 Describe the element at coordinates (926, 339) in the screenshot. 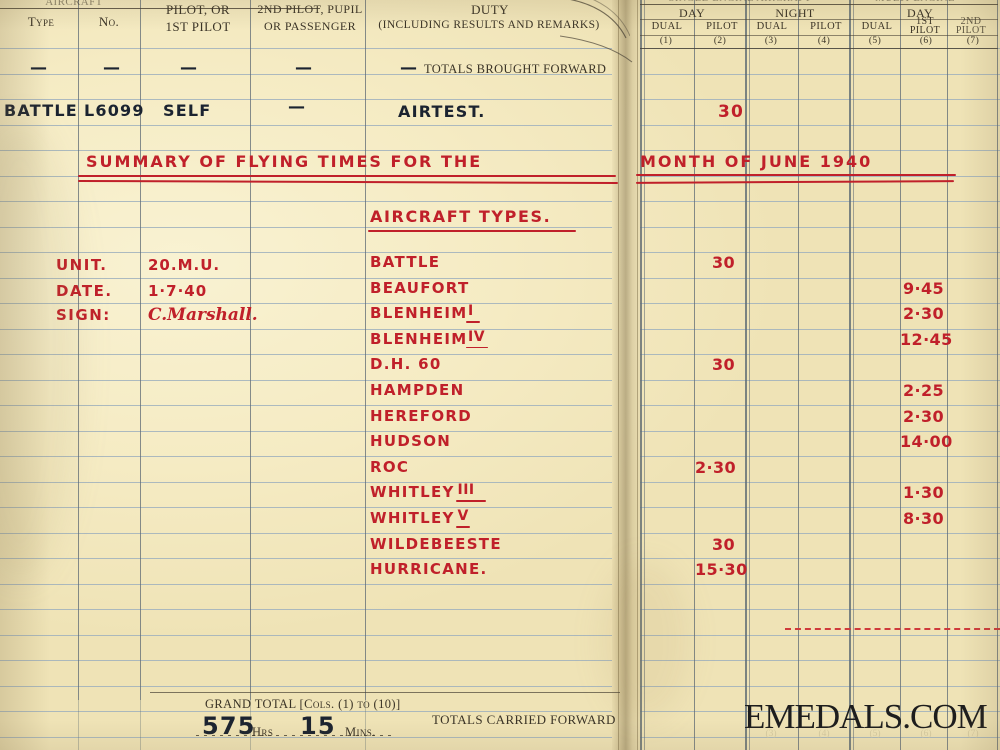

I see `summary-multi-day-1st-pilot-time: 12·45` at that location.